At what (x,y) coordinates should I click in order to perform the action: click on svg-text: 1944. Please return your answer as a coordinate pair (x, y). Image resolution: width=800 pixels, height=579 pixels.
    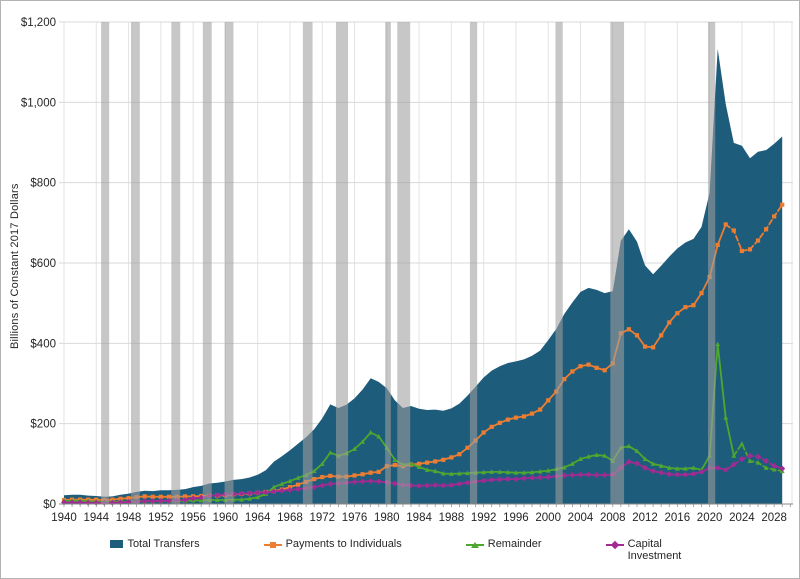
    Looking at the image, I should click on (96, 518).